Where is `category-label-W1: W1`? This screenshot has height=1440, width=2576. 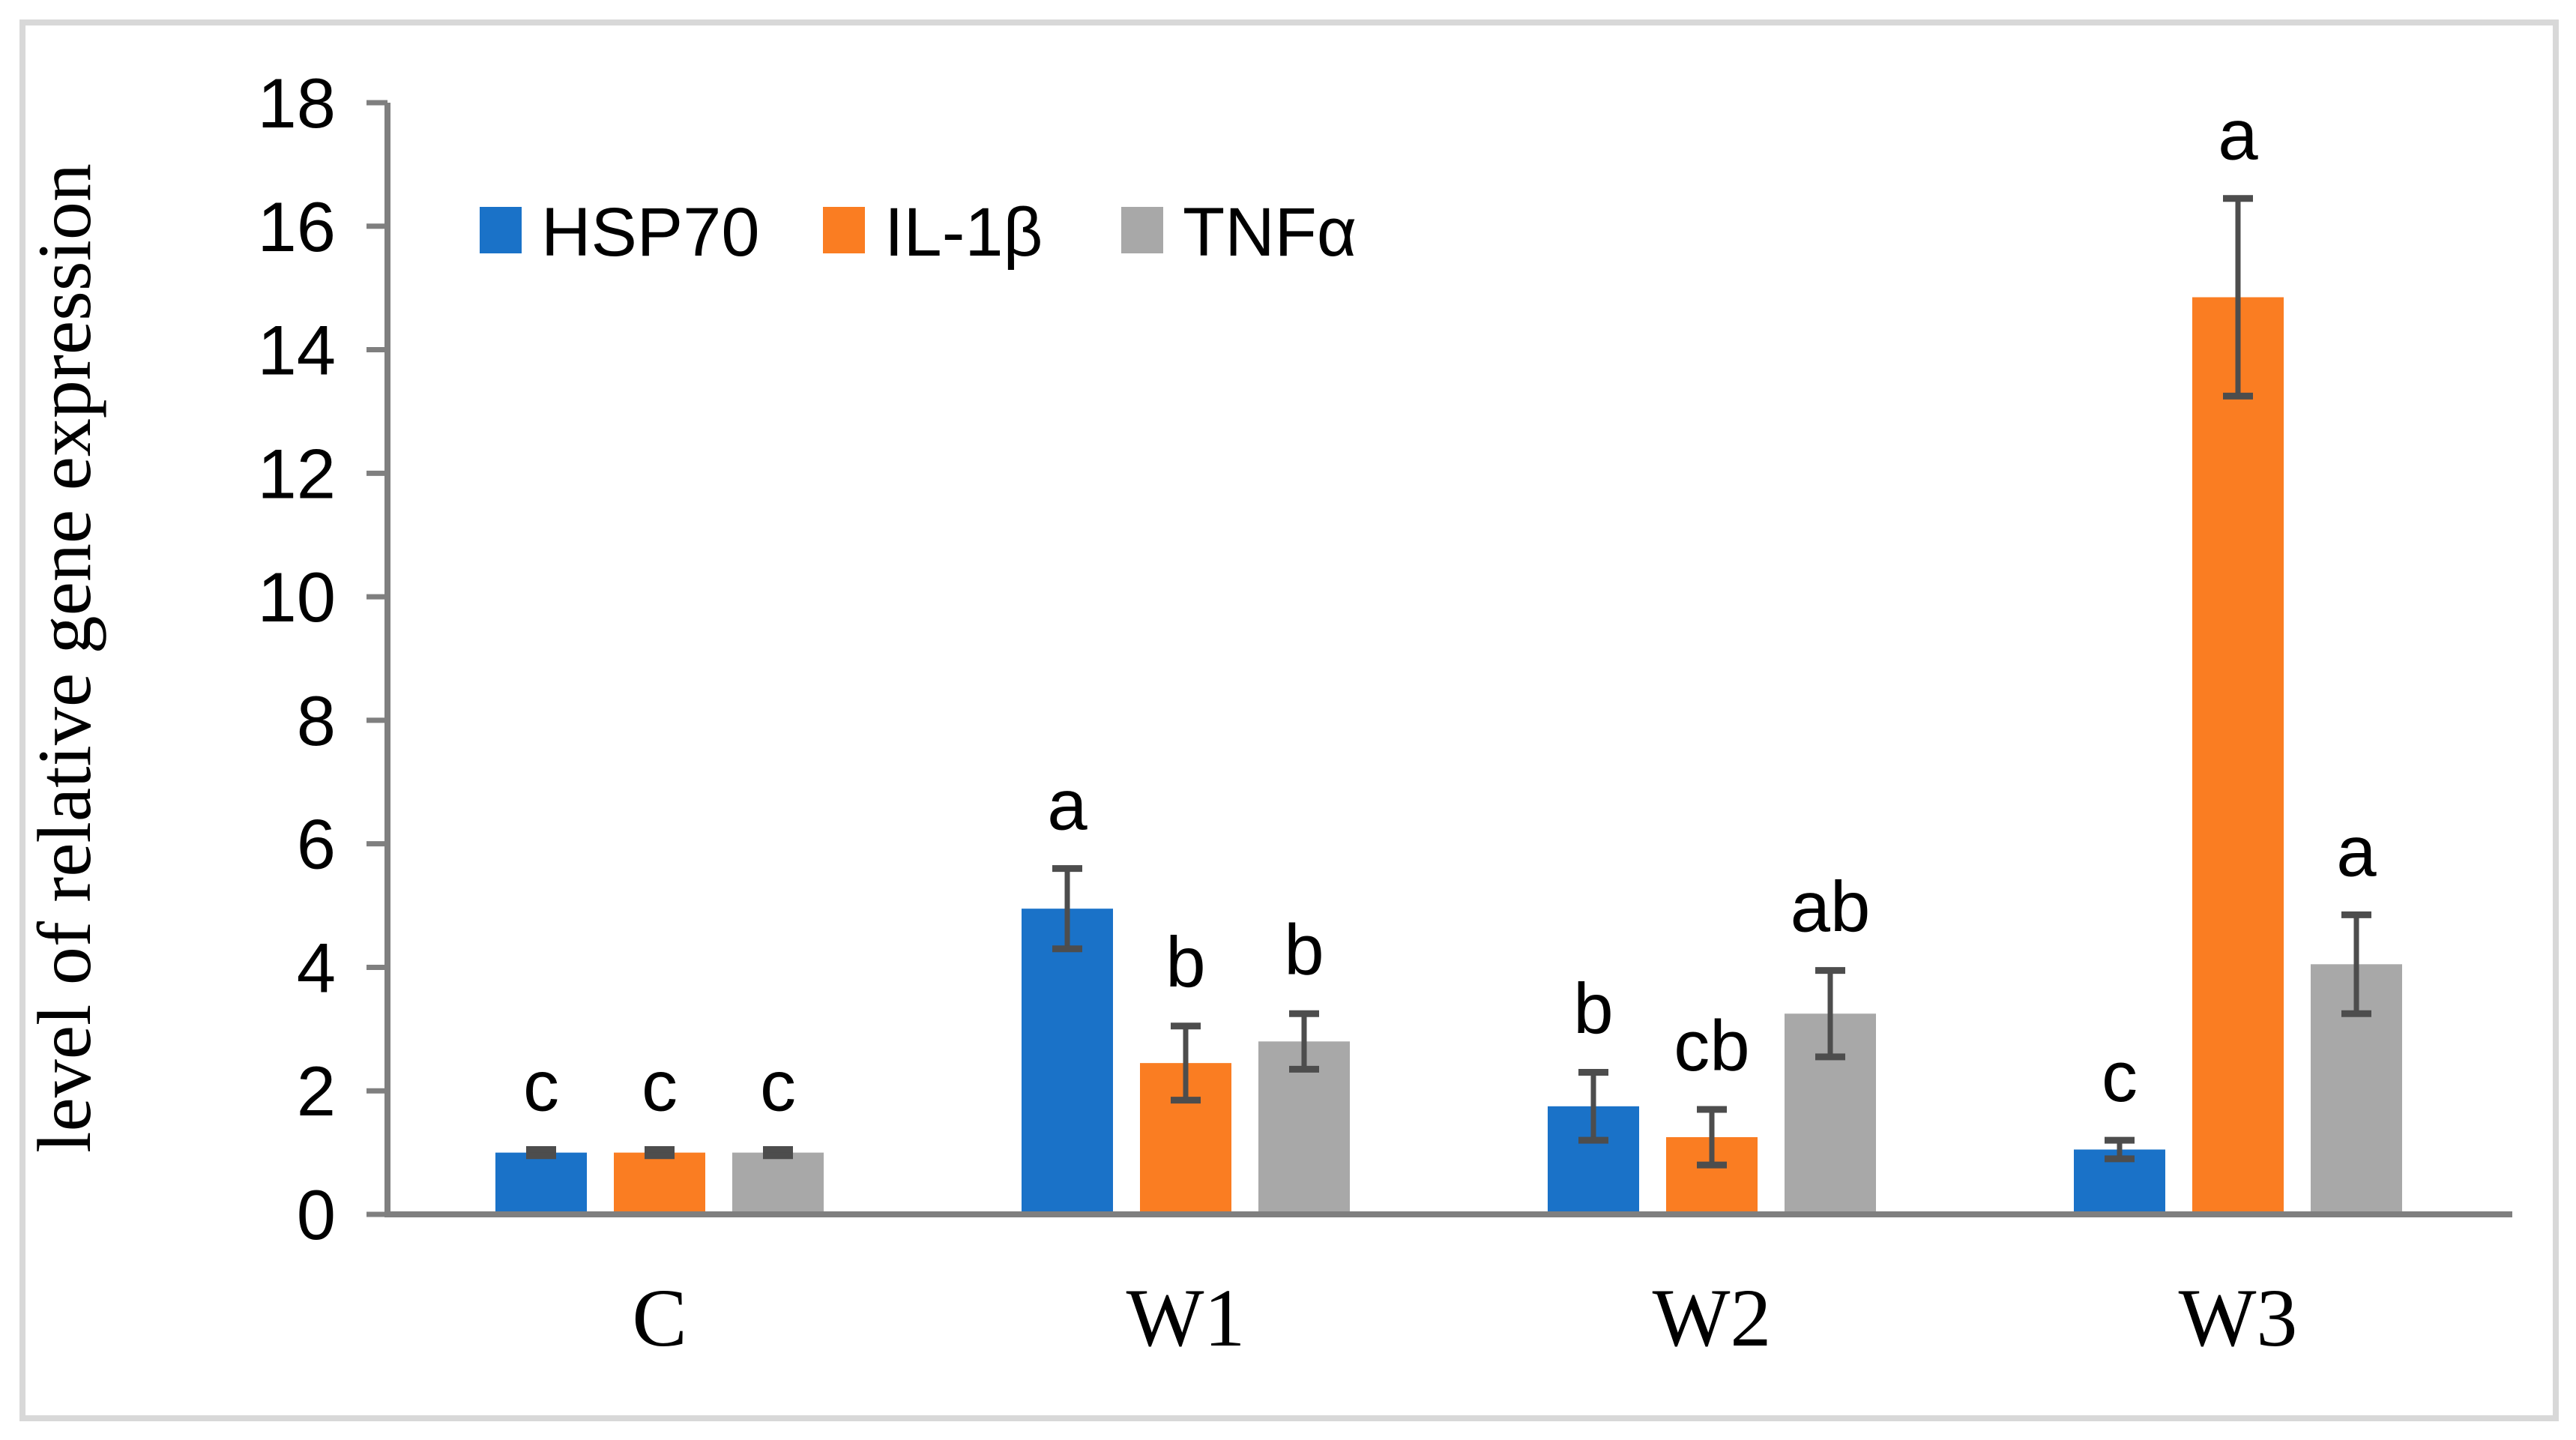
category-label-W1: W1 is located at coordinates (1186, 1318).